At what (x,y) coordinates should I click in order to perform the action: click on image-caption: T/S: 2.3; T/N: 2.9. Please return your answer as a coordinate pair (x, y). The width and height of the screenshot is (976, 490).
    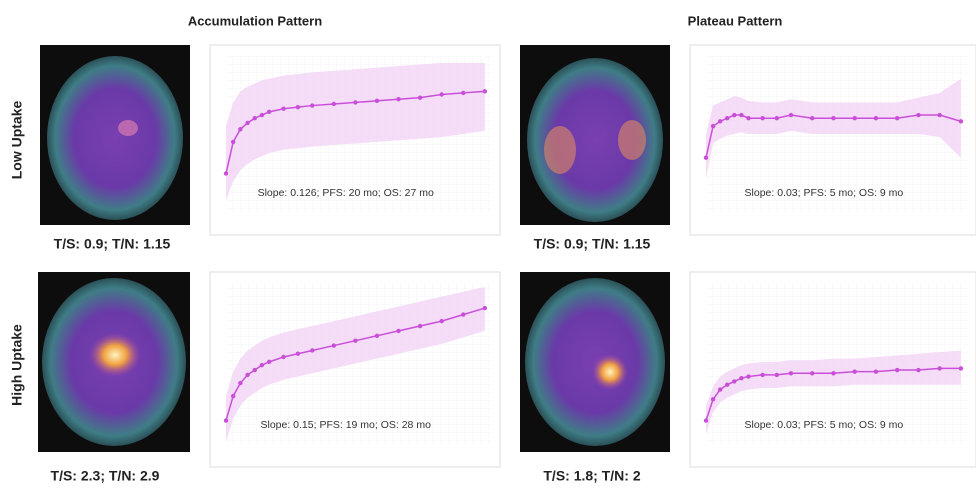
    Looking at the image, I should click on (105, 476).